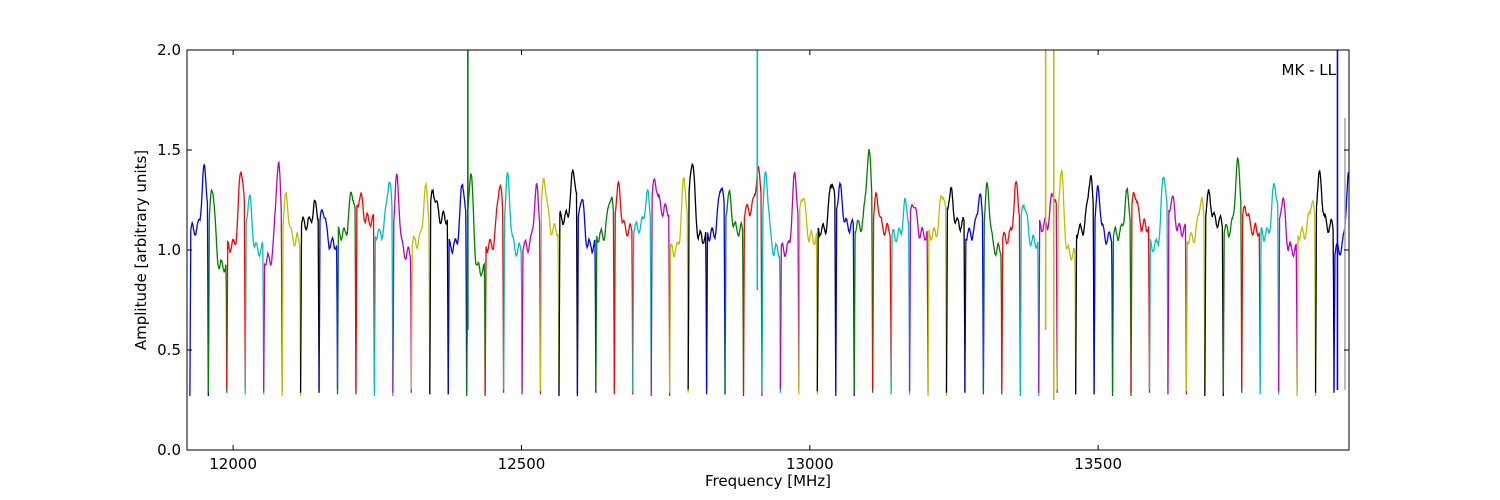  What do you see at coordinates (169, 450) in the screenshot?
I see `y-tick-label: 0.0` at bounding box center [169, 450].